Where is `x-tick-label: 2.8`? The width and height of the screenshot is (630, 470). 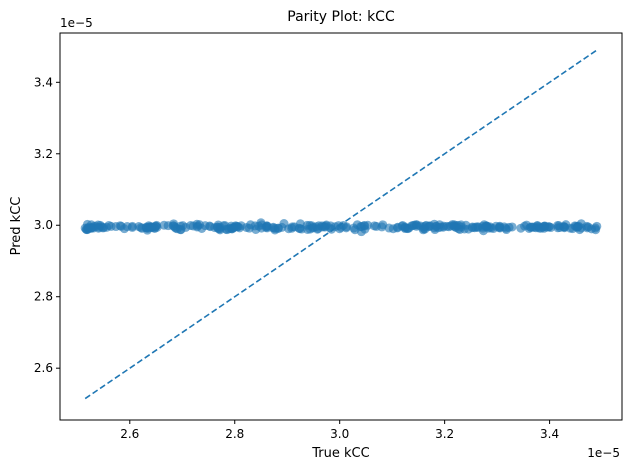
x-tick-label: 2.8 is located at coordinates (234, 434).